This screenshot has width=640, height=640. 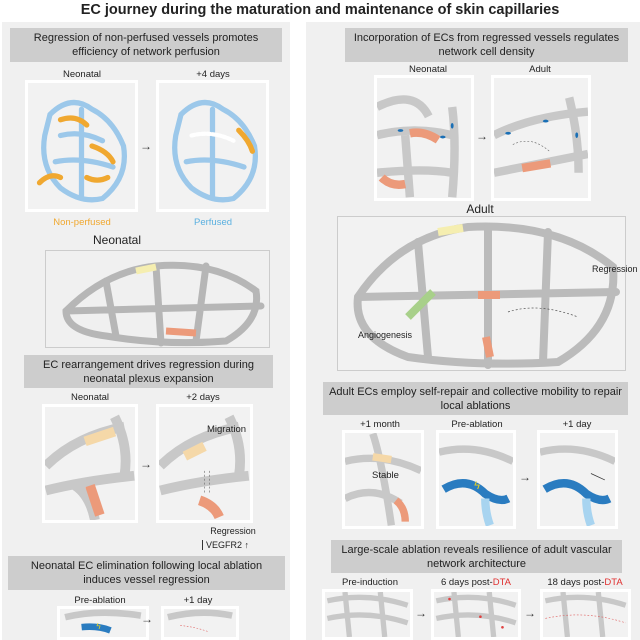 What do you see at coordinates (480, 209) in the screenshot?
I see `adult-label: Adult` at bounding box center [480, 209].